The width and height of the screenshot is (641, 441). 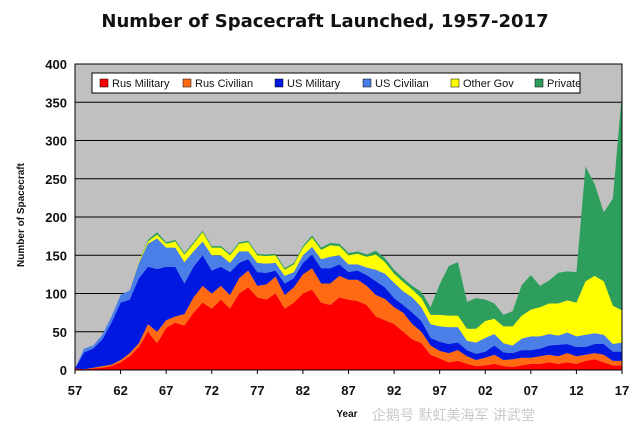 I want to click on legend-box, so click(x=336, y=83).